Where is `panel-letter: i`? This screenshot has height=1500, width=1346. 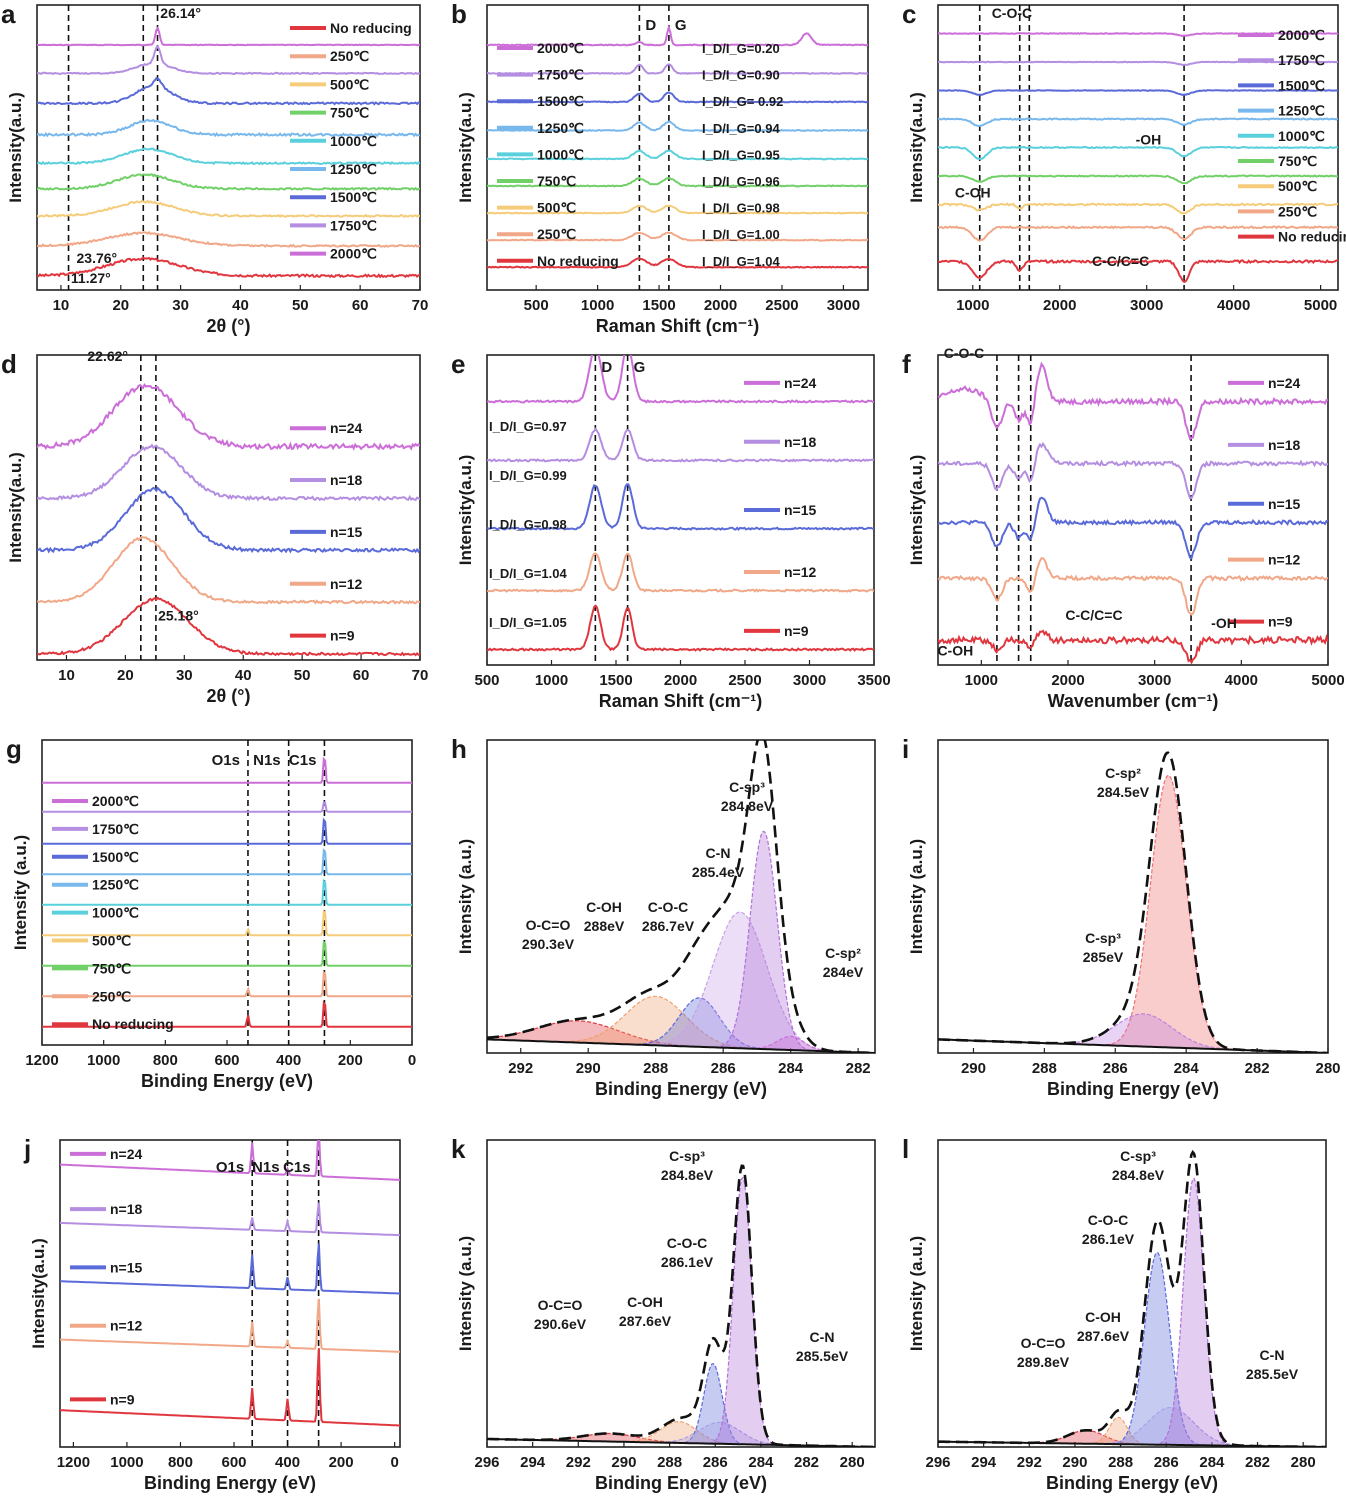 panel-letter: i is located at coordinates (905, 749).